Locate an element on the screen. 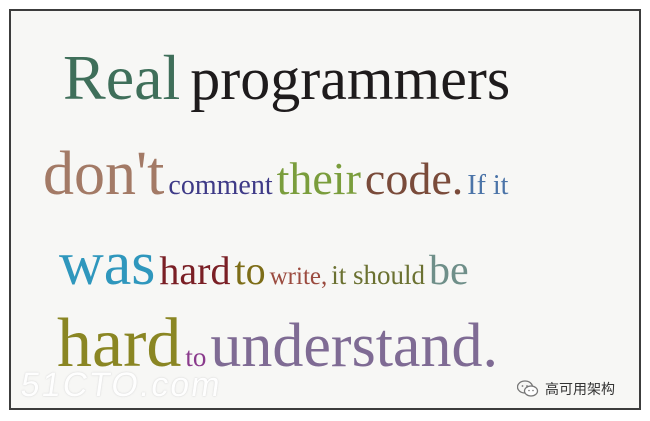  word-be: be is located at coordinates (449, 271).